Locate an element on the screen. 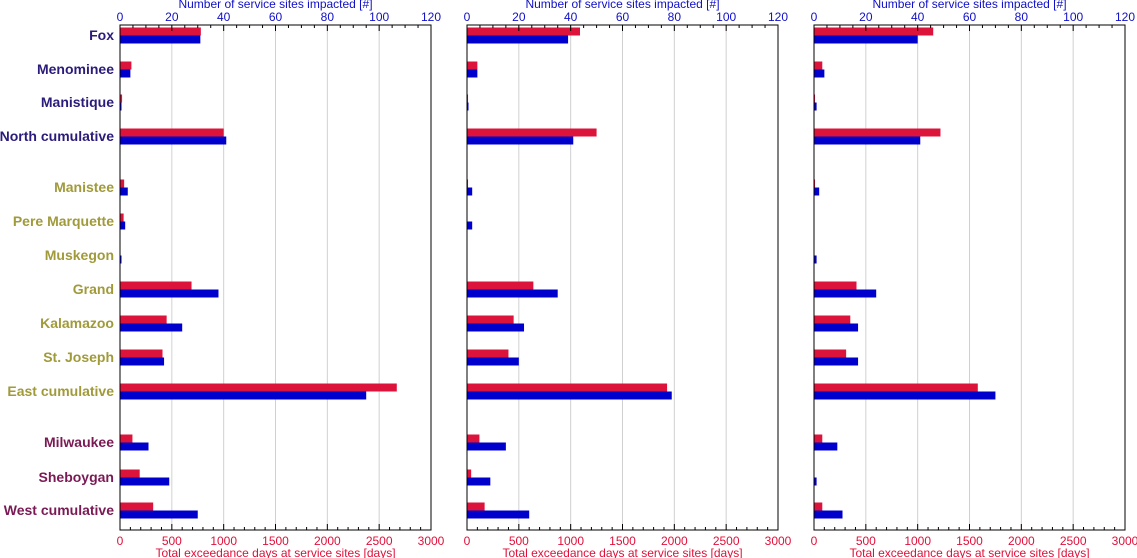 Image resolution: width=1137 pixels, height=558 pixels. category-label: Manistee is located at coordinates (84, 187).